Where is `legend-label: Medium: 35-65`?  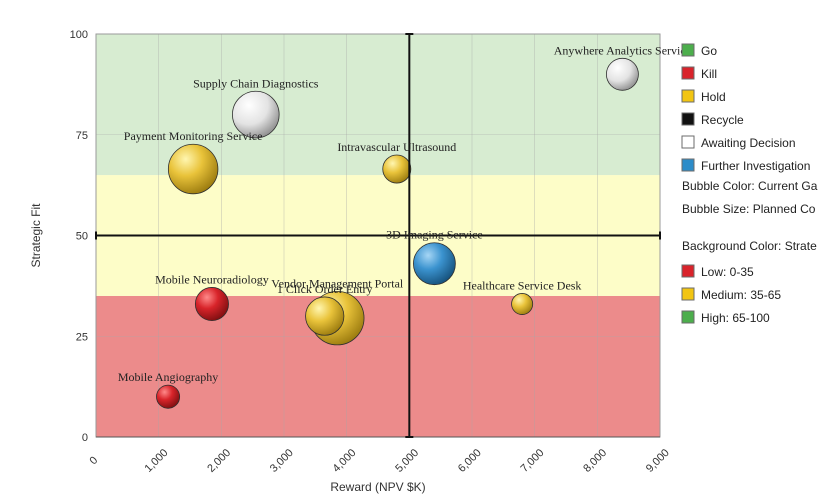
legend-label: Medium: 35-65 is located at coordinates (741, 295).